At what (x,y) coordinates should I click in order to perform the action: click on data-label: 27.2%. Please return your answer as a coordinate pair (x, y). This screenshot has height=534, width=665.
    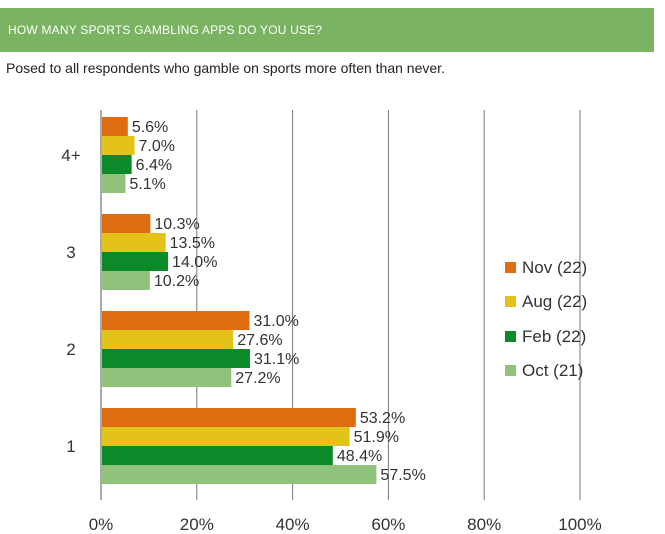
    Looking at the image, I should click on (257, 378).